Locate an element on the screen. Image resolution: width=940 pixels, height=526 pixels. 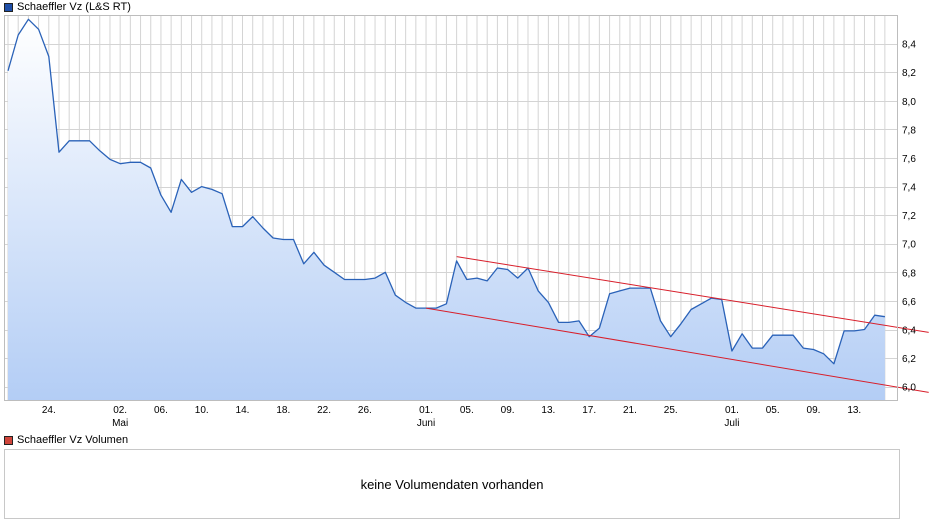
lower-trendline is located at coordinates (677, 350).